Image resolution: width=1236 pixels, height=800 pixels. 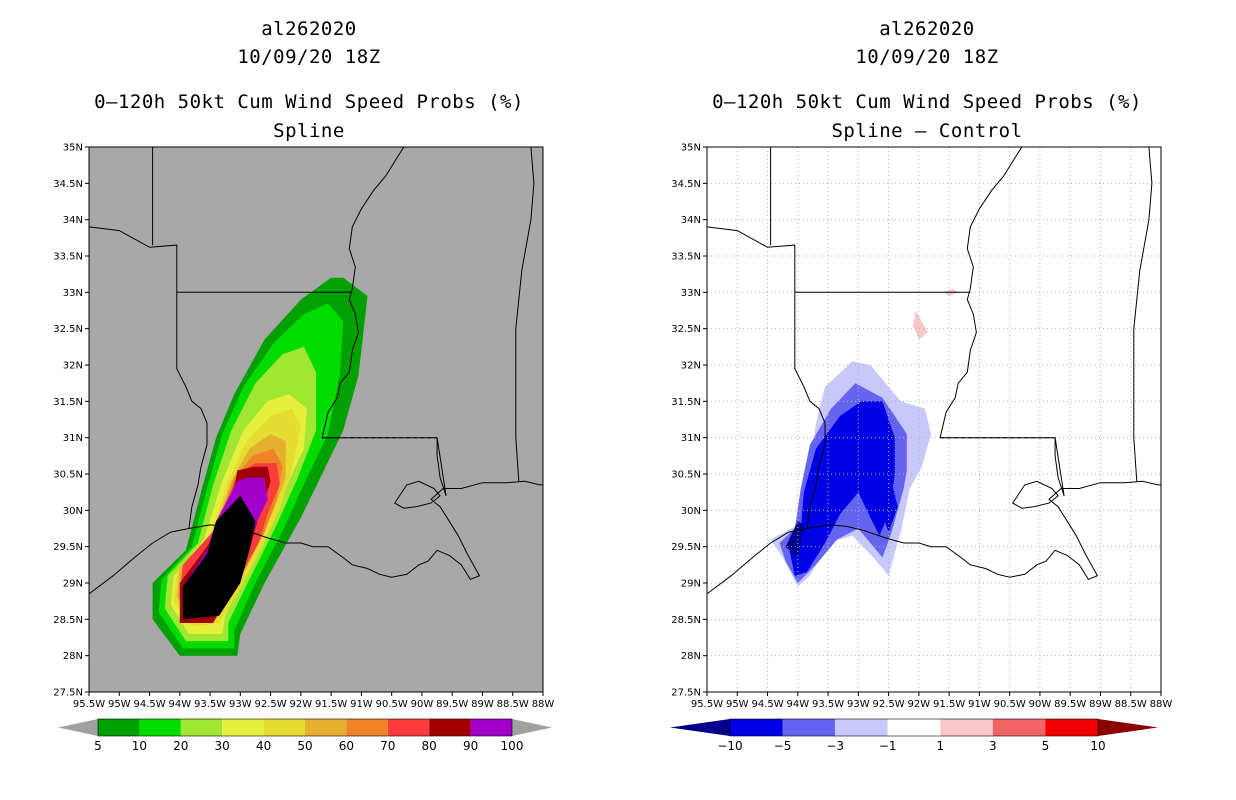 I want to click on colorbar-label: −10, so click(x=729, y=746).